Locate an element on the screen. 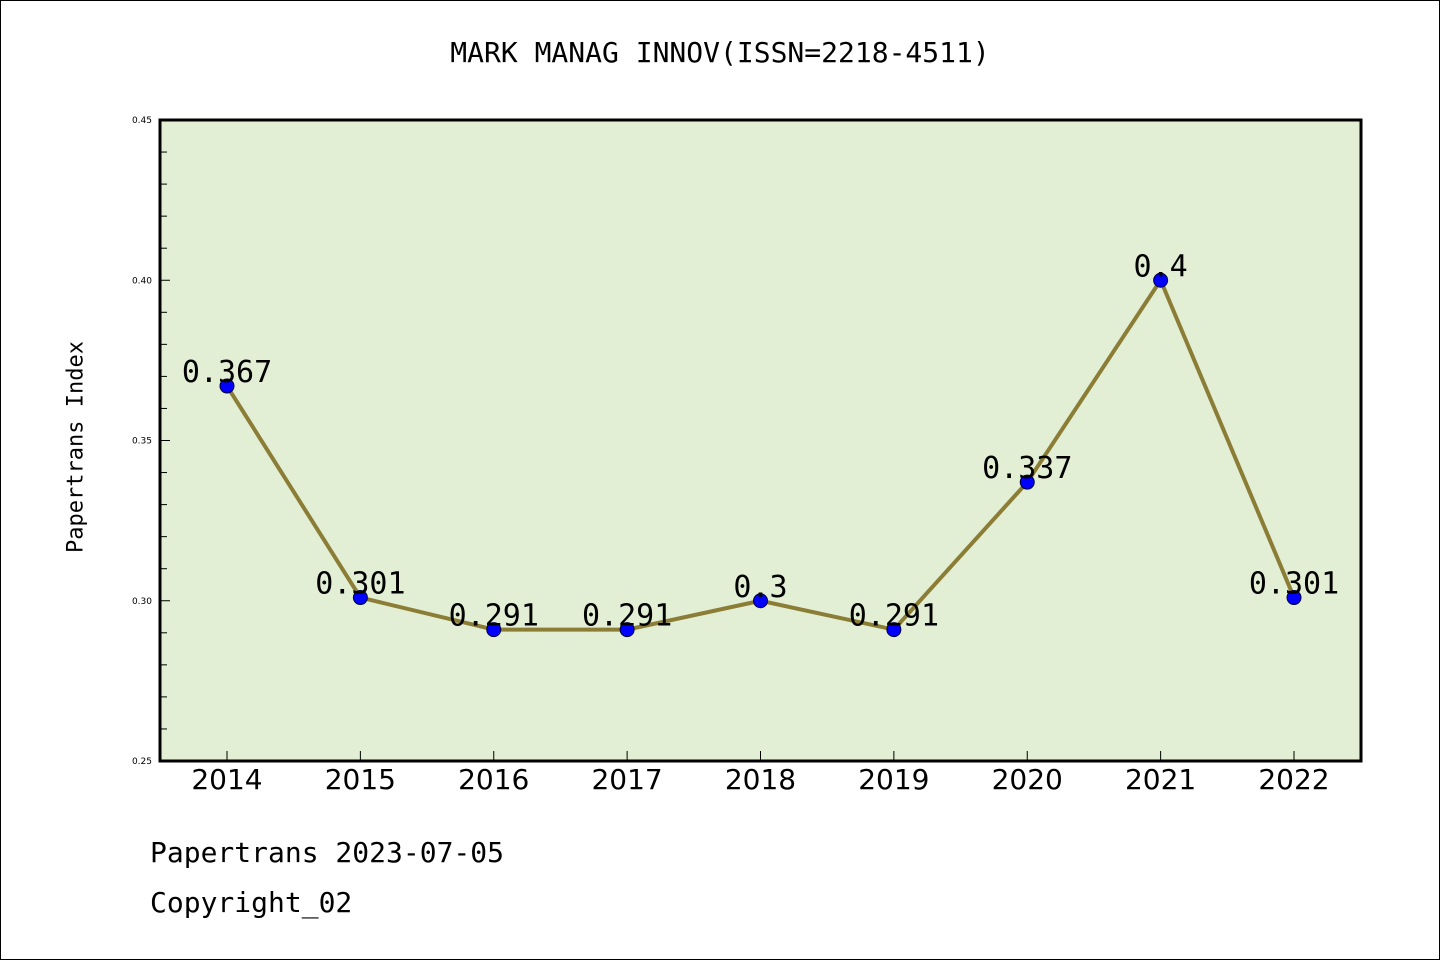 The height and width of the screenshot is (960, 1440). data-label: 0.3 is located at coordinates (760, 587).